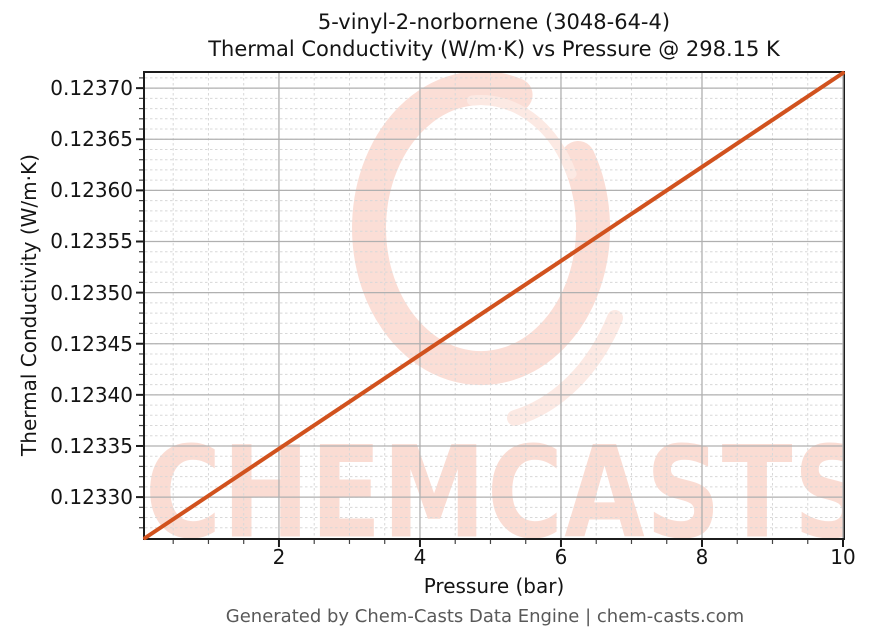  Describe the element at coordinates (279, 557) in the screenshot. I see `x-tick-label: 2` at that location.